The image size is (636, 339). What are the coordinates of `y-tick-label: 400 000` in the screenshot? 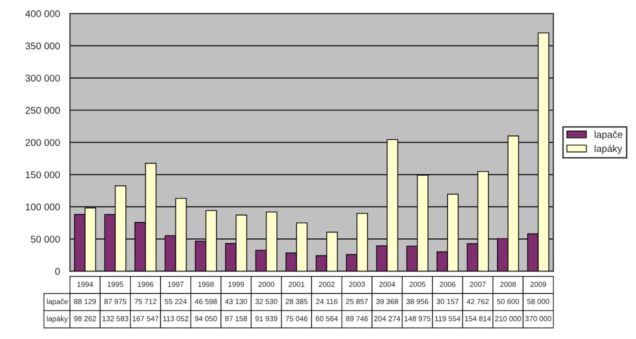 It's located at (42, 14).